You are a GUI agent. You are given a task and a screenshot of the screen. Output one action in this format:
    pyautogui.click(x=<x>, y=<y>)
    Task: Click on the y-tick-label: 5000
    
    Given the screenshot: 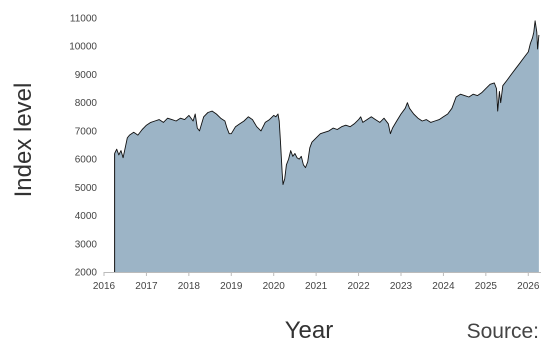 What is the action you would take?
    pyautogui.click(x=86, y=188)
    